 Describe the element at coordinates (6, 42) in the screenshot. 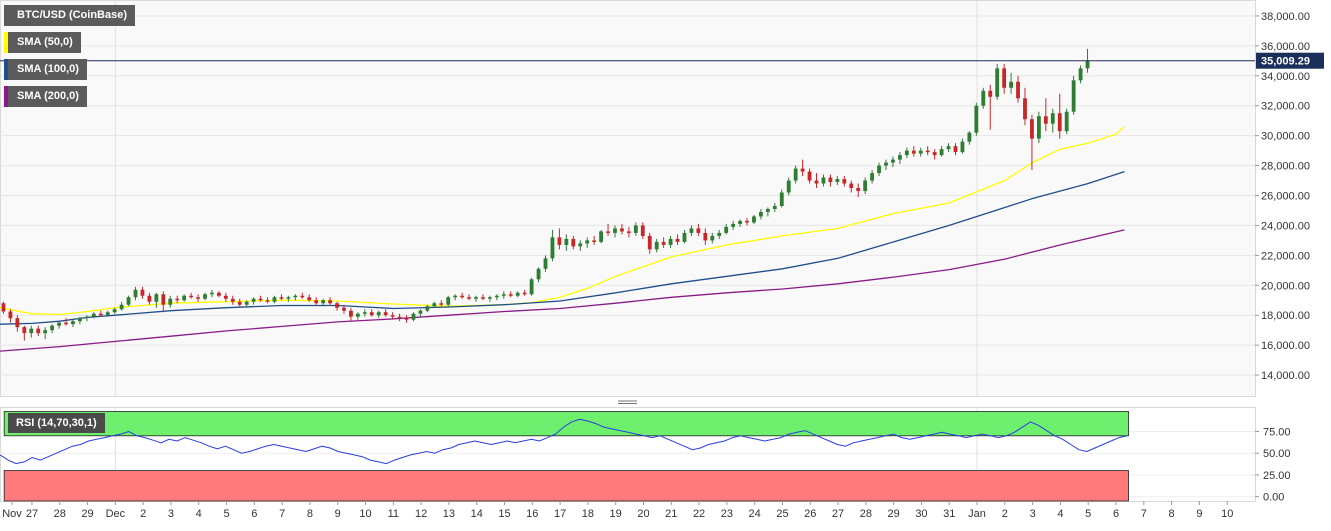

I see `sma-50-swatch` at that location.